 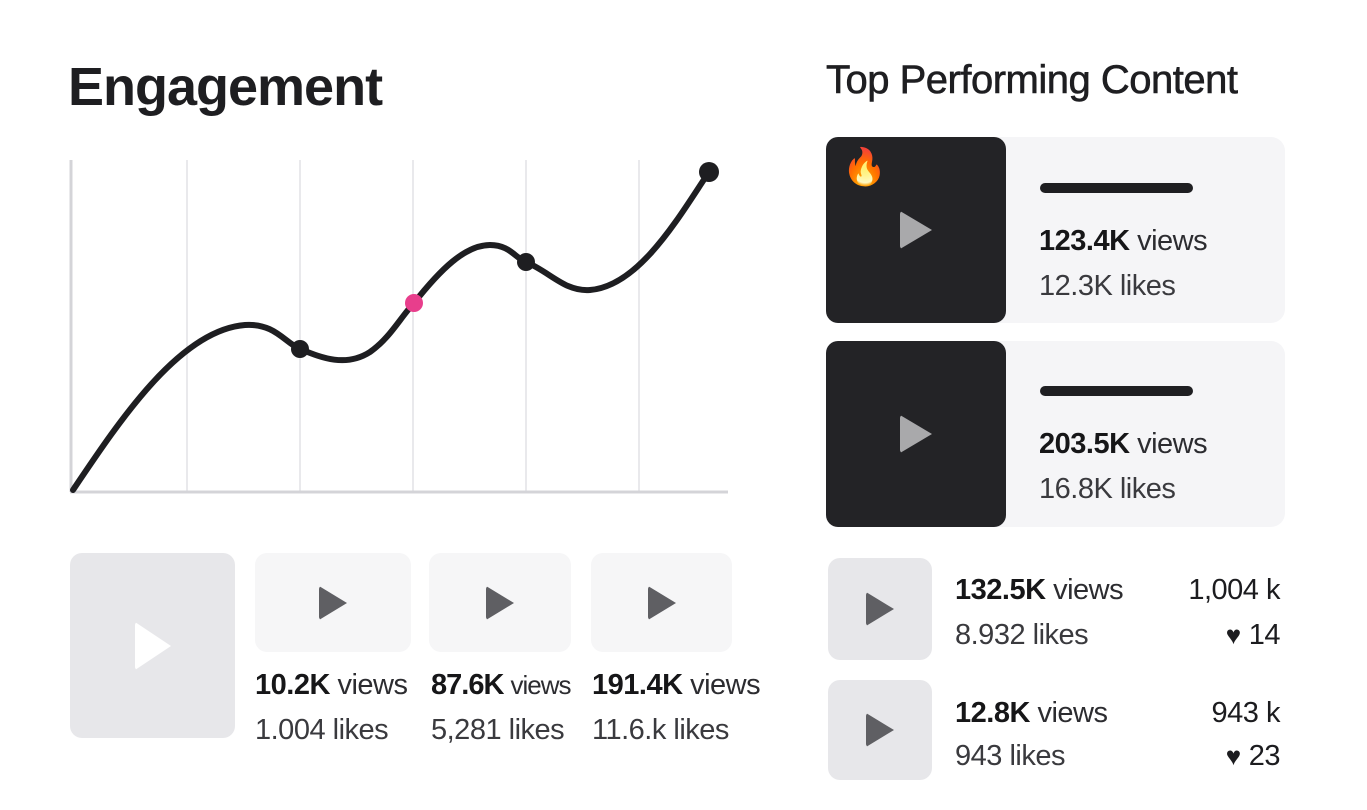 I want to click on video-likes: 8.932 likes, so click(x=1022, y=635).